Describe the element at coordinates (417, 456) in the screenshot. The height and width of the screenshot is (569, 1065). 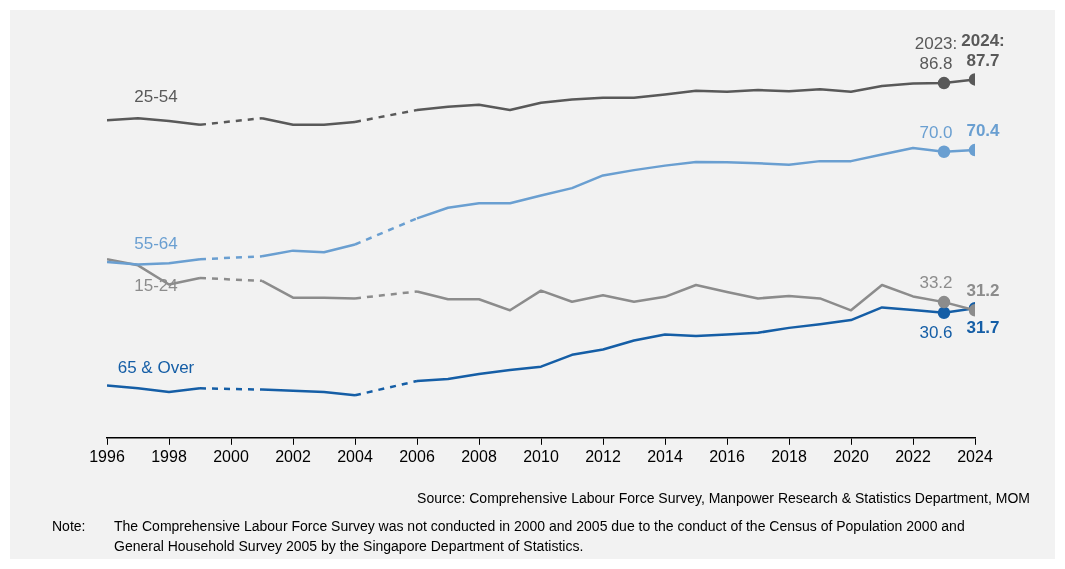
I see `x-tick-label: 2006` at that location.